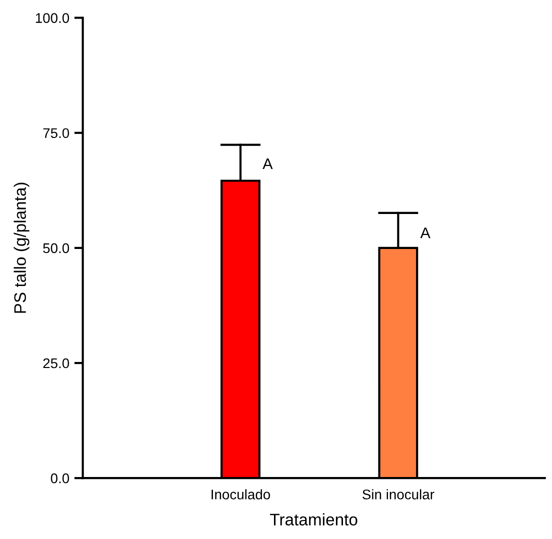 The width and height of the screenshot is (552, 539). I want to click on x-tick-label: Sin inocular, so click(398, 494).